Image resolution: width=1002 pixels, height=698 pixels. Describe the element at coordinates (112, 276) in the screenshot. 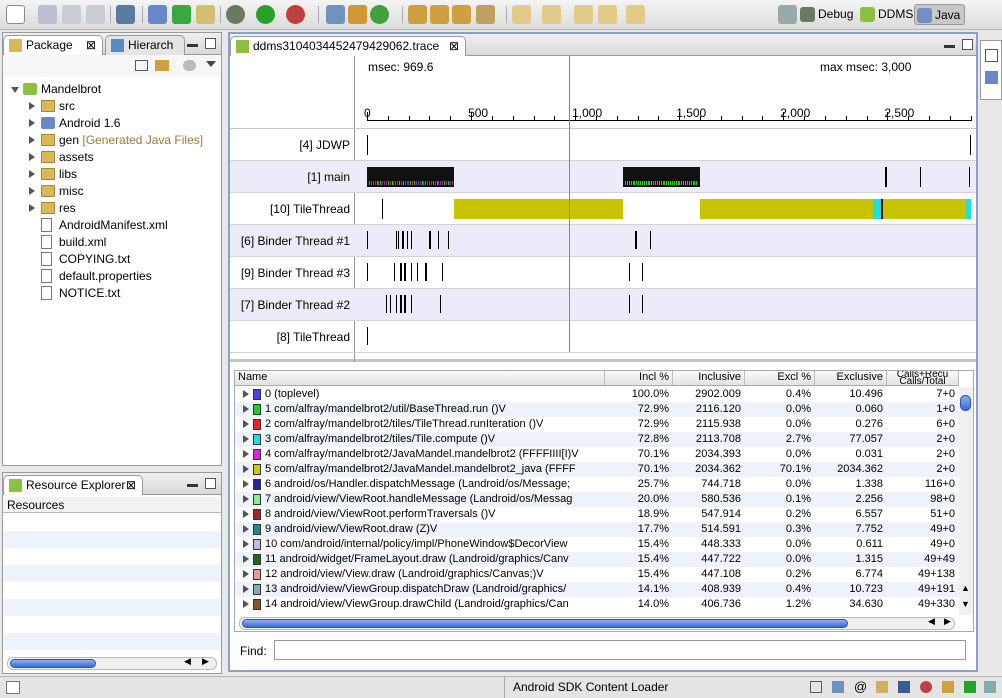

I see `tree-item: default.properties` at that location.